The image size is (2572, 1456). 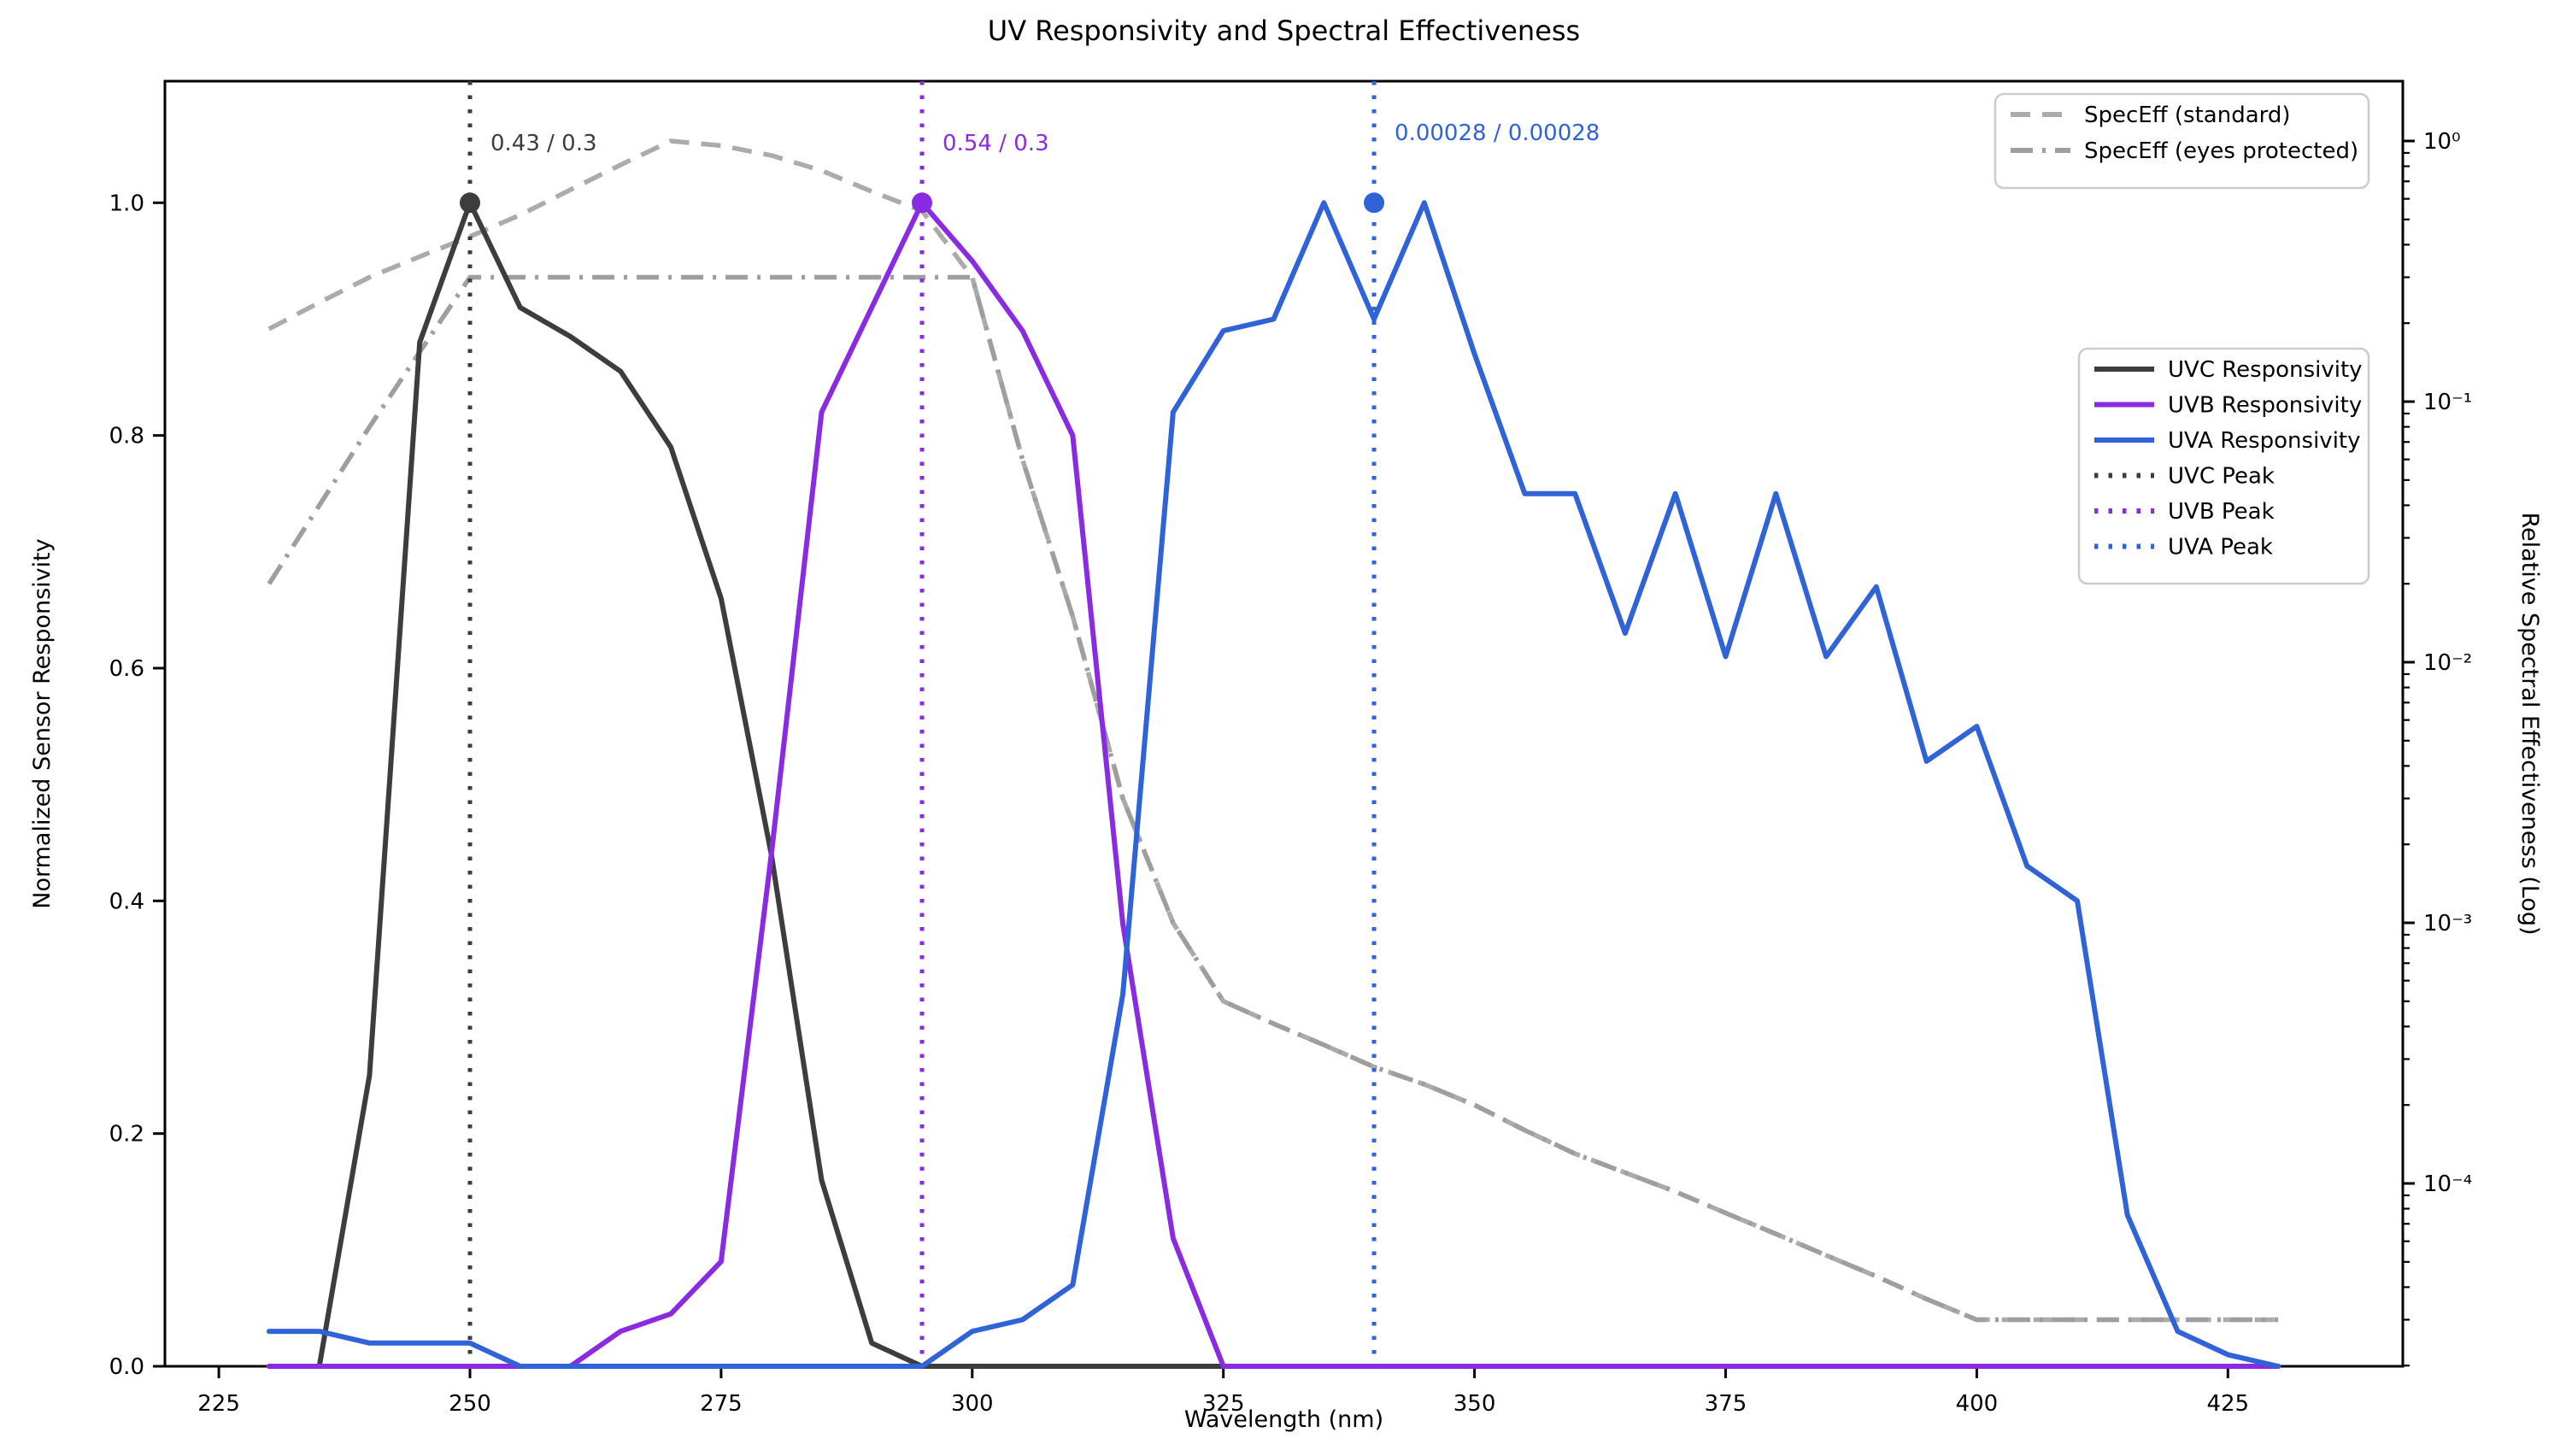 I want to click on x-tick-label: 375, so click(x=1726, y=1404).